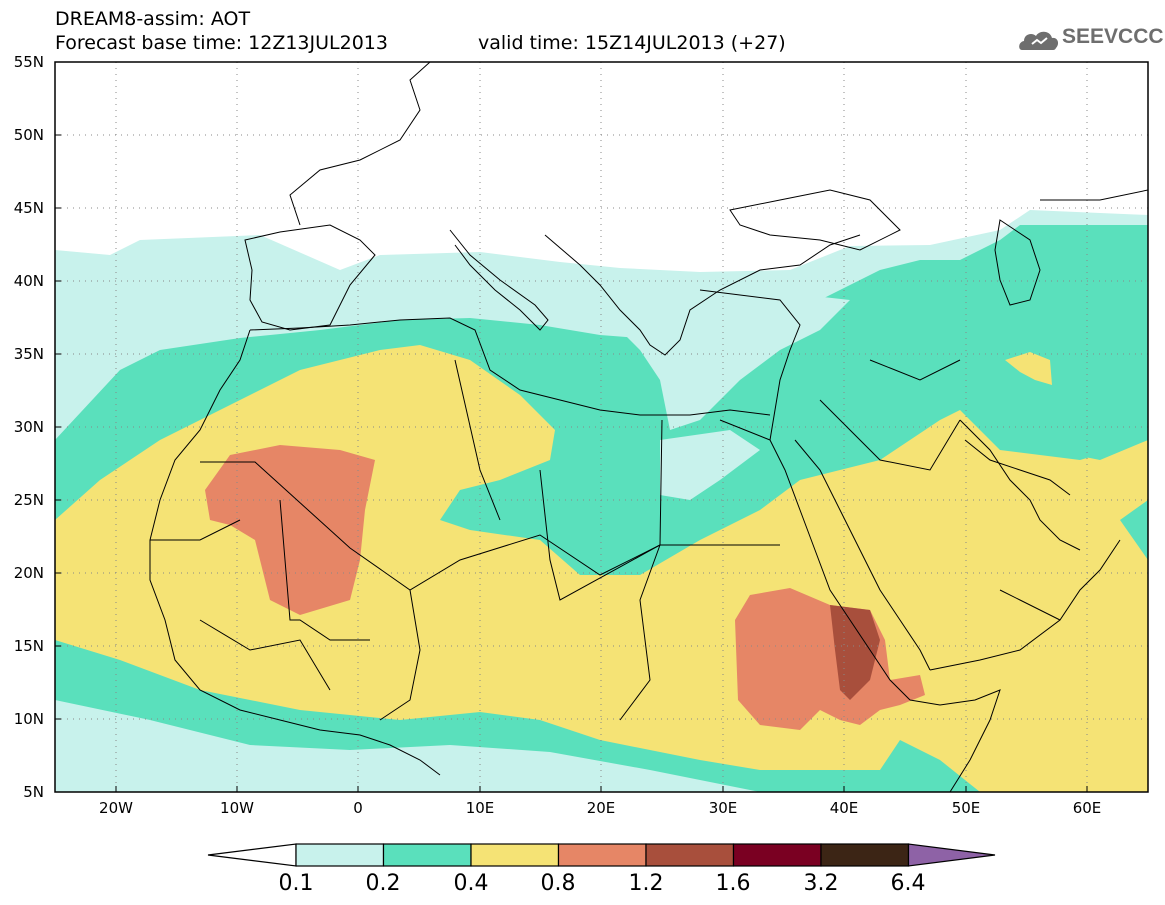 The height and width of the screenshot is (905, 1165). Describe the element at coordinates (632, 43) in the screenshot. I see `valid-time: valid time: 15Z14JUL2013 (+27)` at that location.